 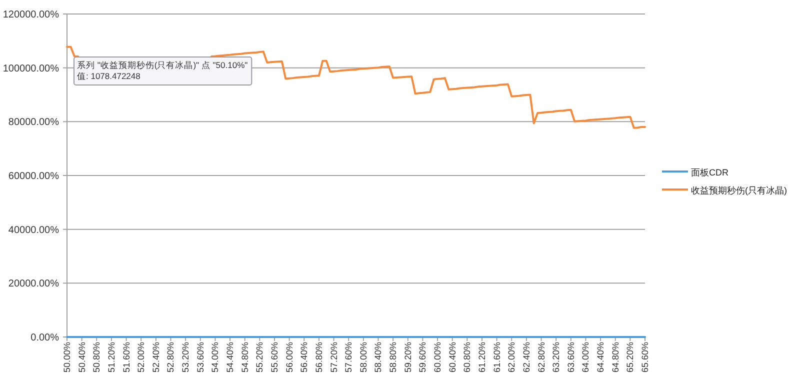 I want to click on x-tick-label: 51.20%, so click(x=111, y=357).